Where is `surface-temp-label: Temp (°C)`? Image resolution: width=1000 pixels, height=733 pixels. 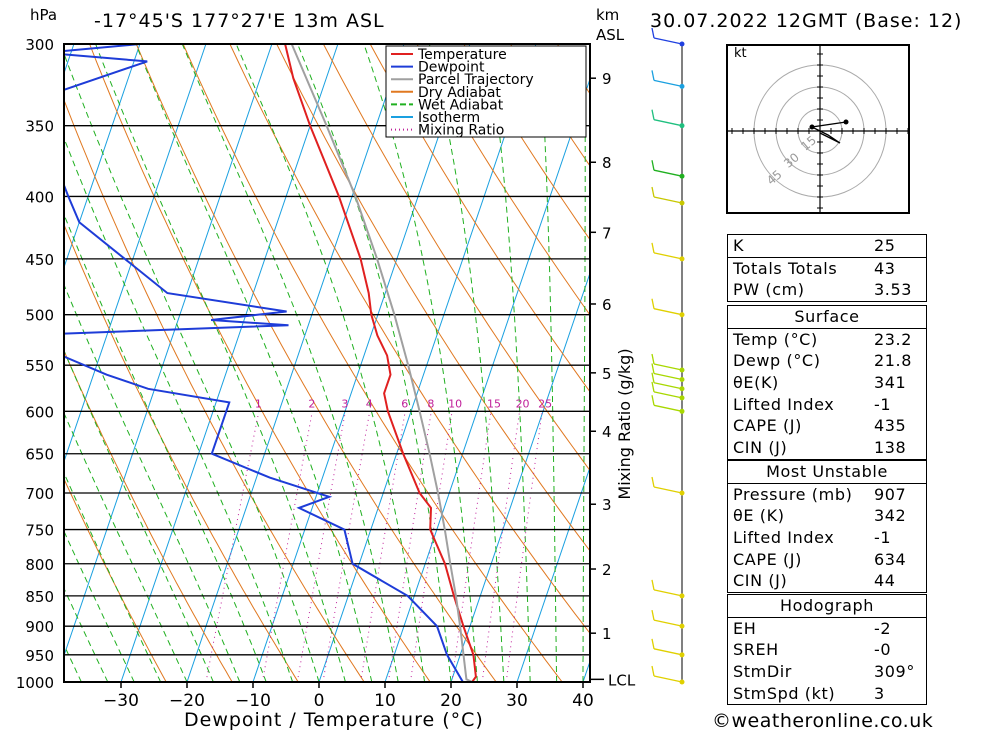 surface-temp-label: Temp (°C) is located at coordinates (775, 339).